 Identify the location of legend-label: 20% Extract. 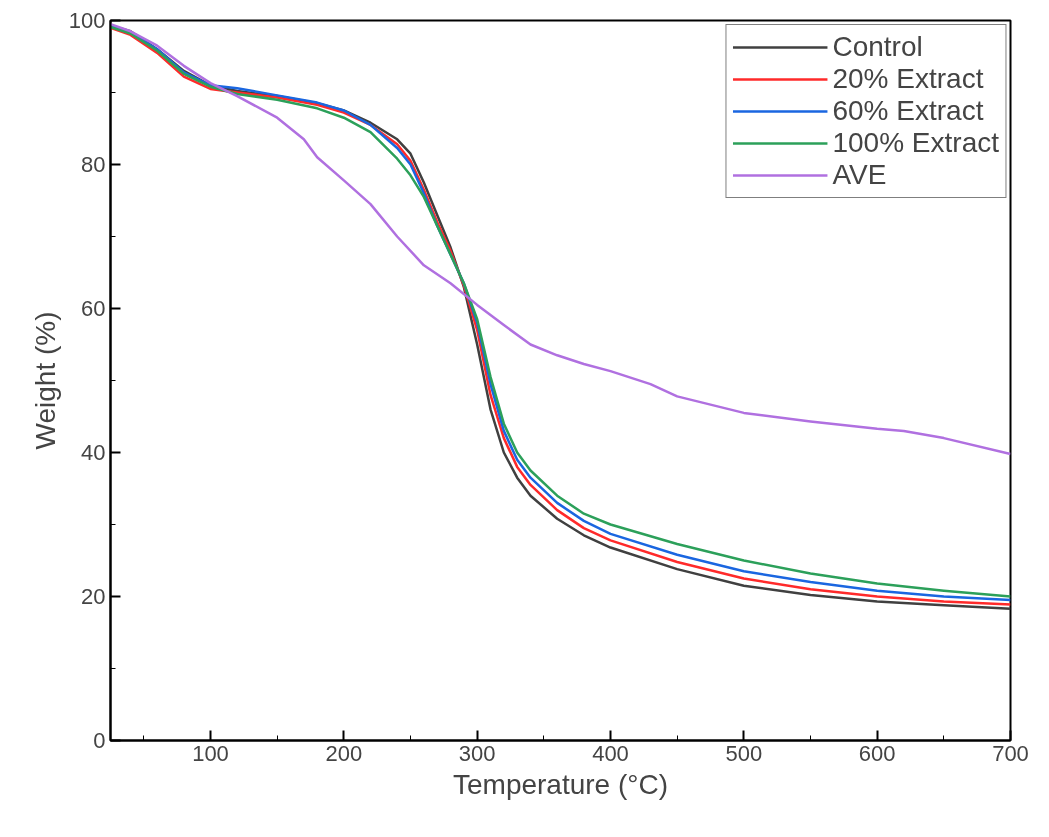
(908, 79).